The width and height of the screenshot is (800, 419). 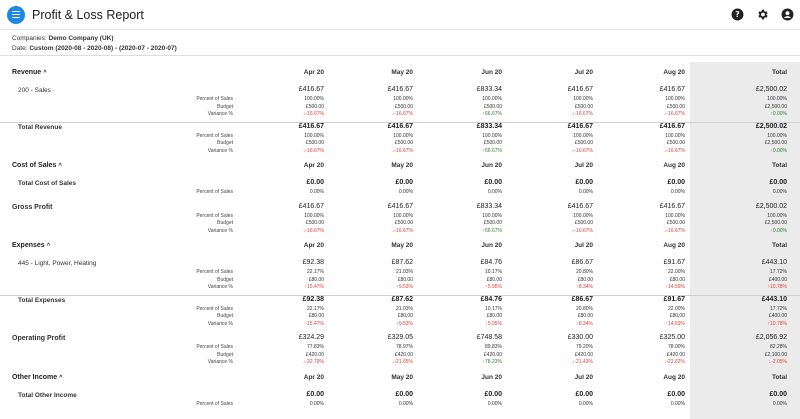 What do you see at coordinates (37, 377) in the screenshot?
I see `section-title: Other Income ^` at bounding box center [37, 377].